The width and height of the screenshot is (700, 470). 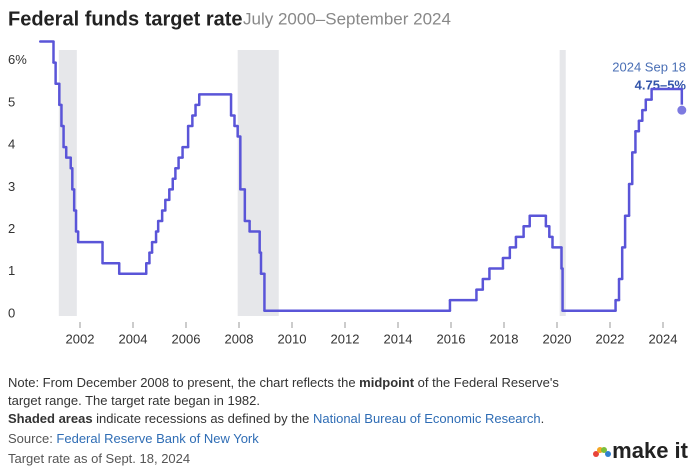 I want to click on logo-icon, so click(x=602, y=452).